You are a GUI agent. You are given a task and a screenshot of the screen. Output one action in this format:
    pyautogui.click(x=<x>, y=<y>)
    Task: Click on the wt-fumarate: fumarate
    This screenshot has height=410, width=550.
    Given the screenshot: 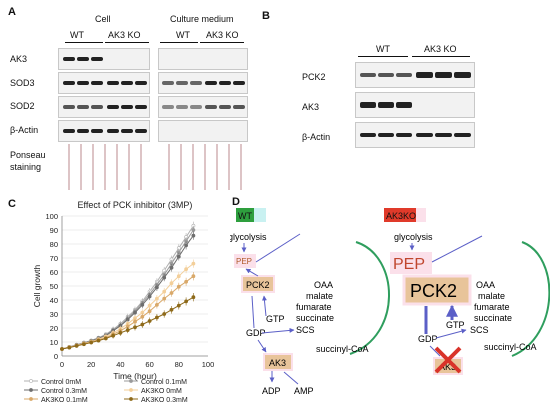 What is the action you would take?
    pyautogui.click(x=314, y=307)
    